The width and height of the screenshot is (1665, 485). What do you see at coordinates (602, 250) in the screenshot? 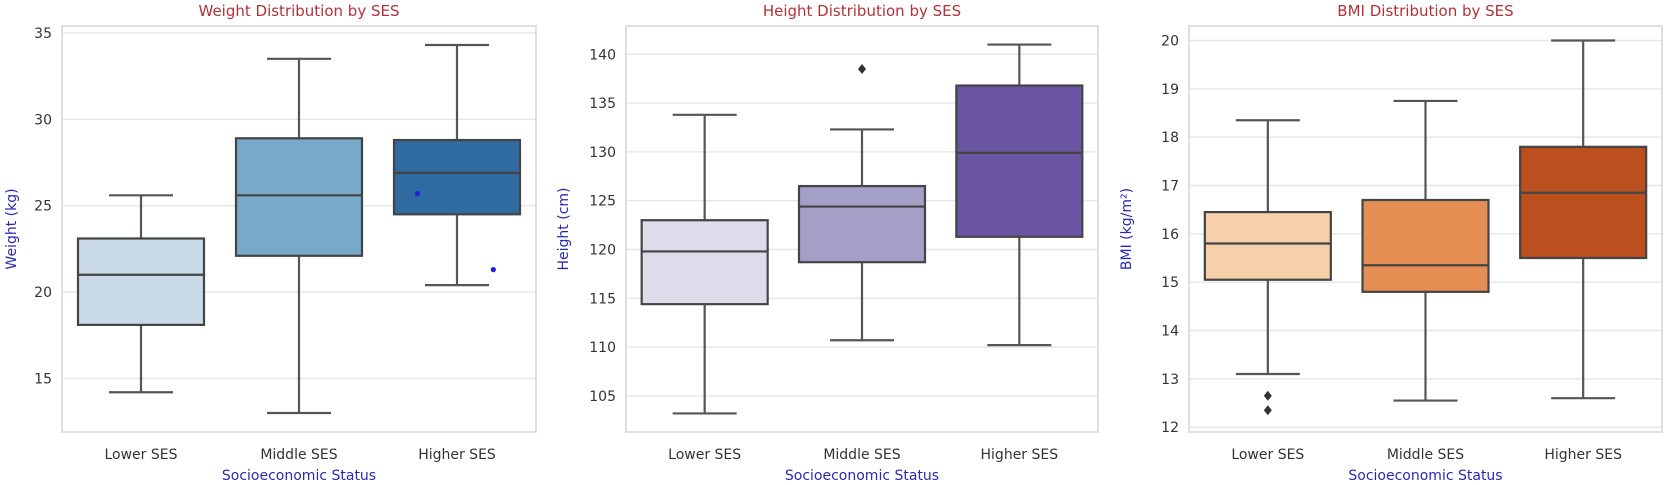
I see `y-tick-label: 120` at bounding box center [602, 250].